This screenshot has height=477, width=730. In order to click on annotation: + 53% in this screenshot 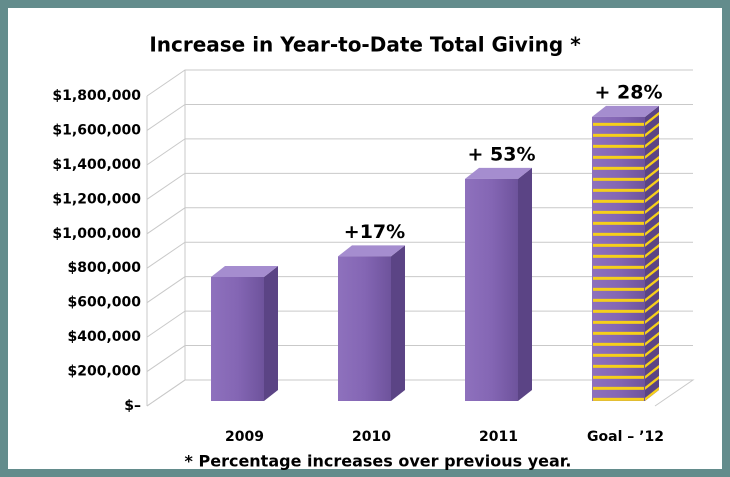, I will do `click(501, 154)`.